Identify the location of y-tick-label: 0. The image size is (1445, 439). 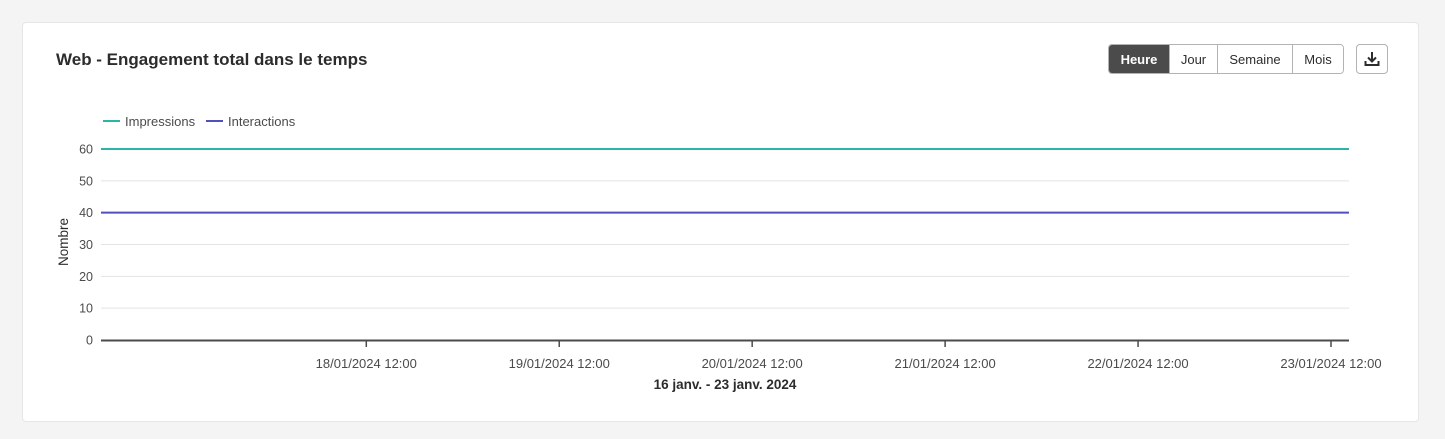
(89, 341).